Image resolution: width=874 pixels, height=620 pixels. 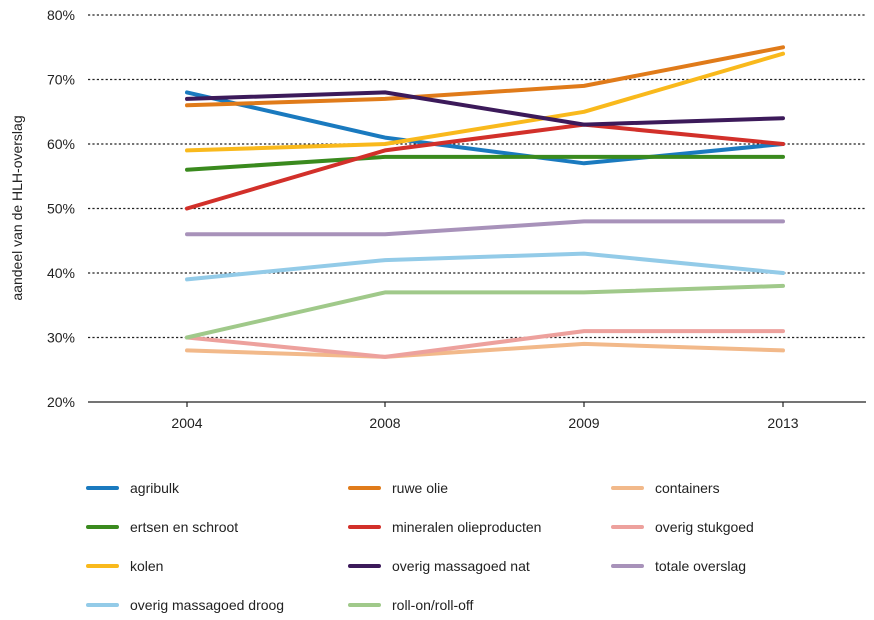 I want to click on series-line-overig-stukgoed, so click(x=485, y=344).